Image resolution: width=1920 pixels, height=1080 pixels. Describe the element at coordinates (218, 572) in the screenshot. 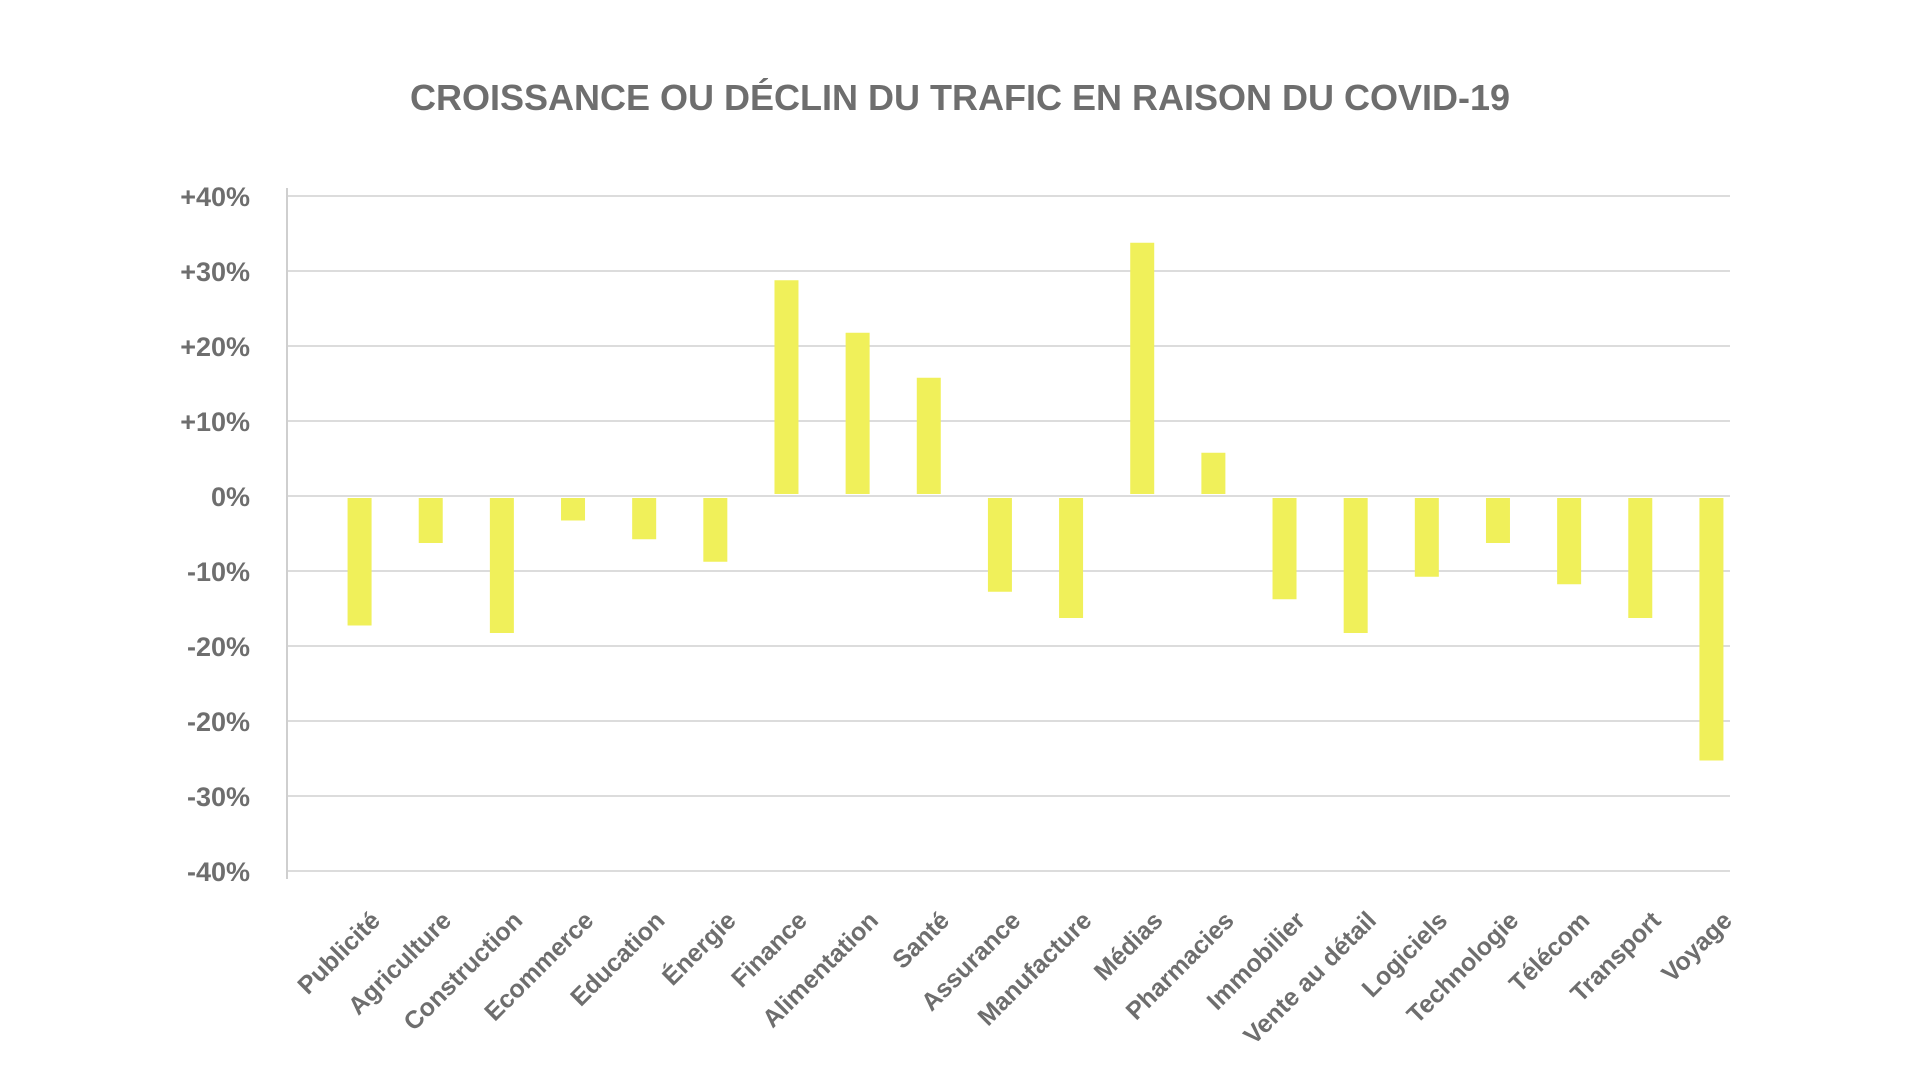

I see `y-tick-label: -10%` at that location.